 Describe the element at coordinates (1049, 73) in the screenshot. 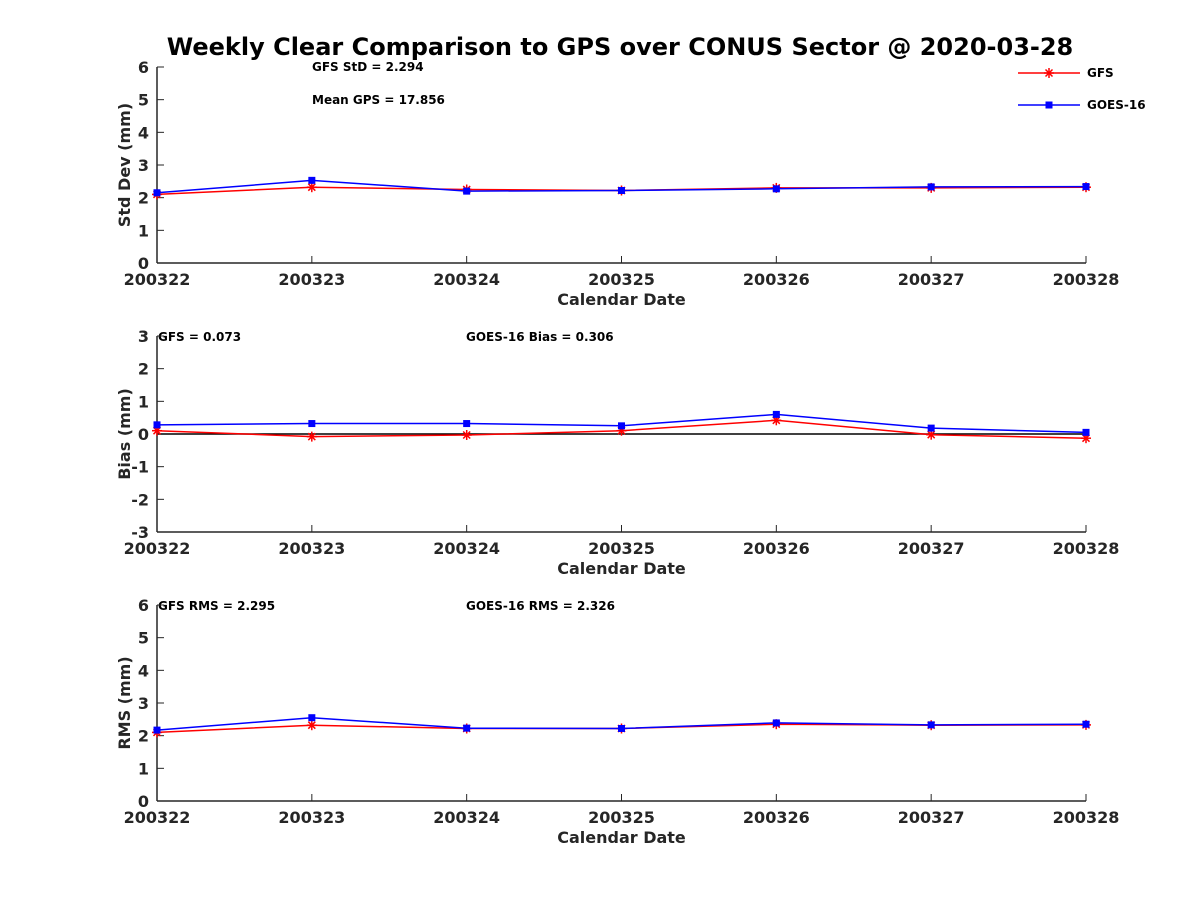

I see `legend-marker-gfs` at that location.